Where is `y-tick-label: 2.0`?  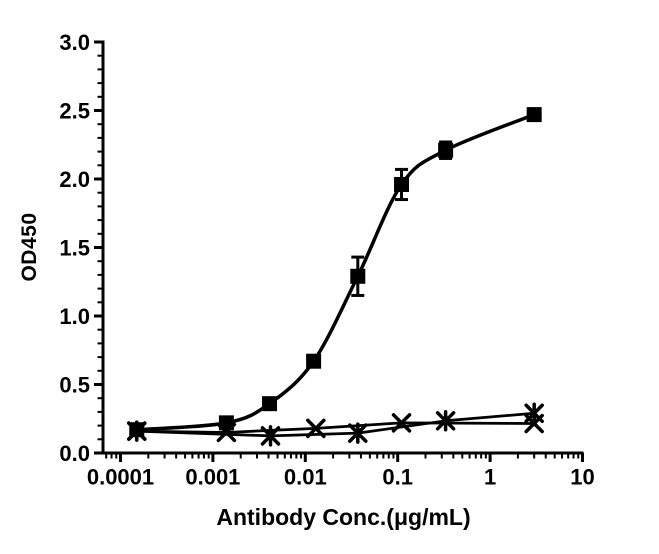 y-tick-label: 2.0 is located at coordinates (74, 179).